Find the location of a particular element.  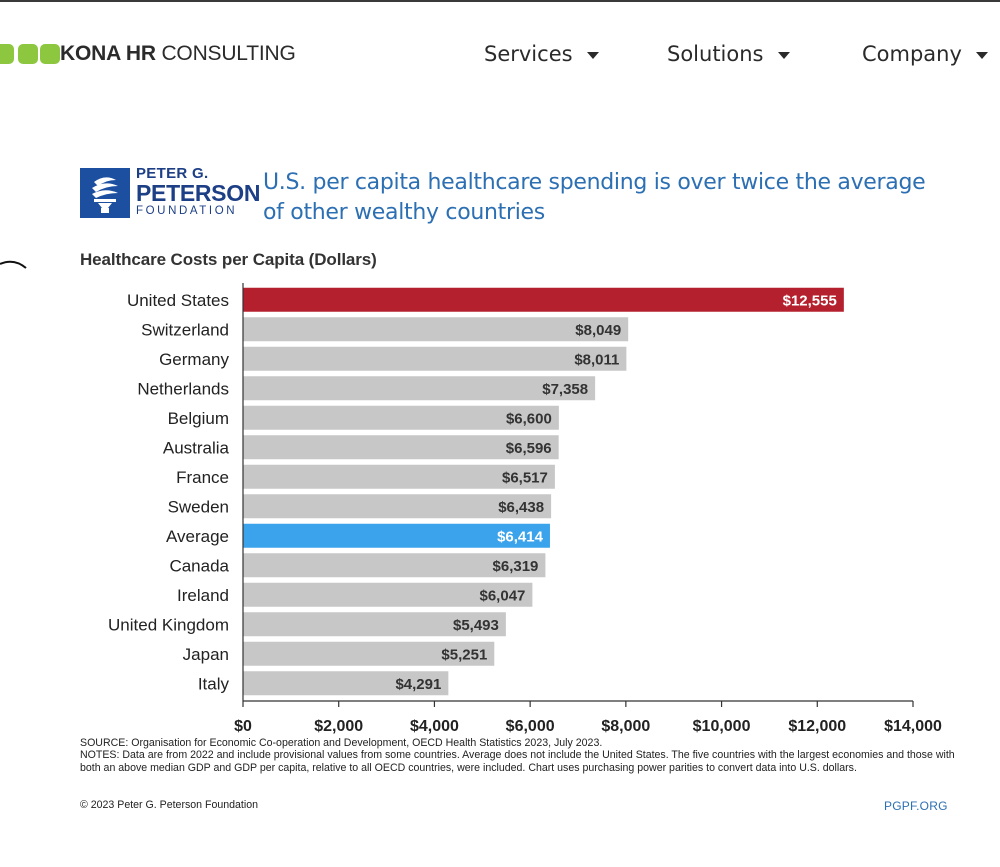

x-tick-label: $14,000 is located at coordinates (913, 726).